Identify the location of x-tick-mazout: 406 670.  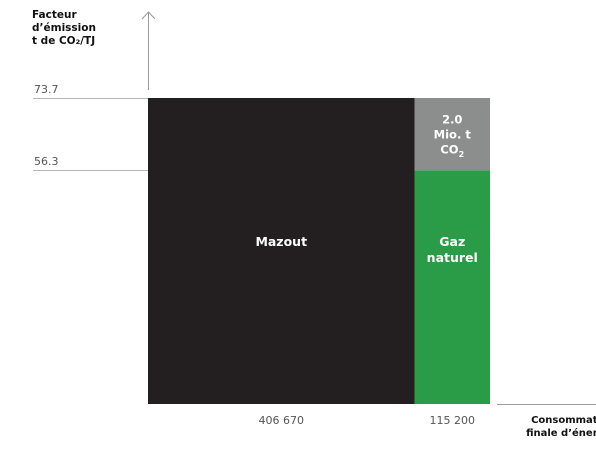
(281, 420).